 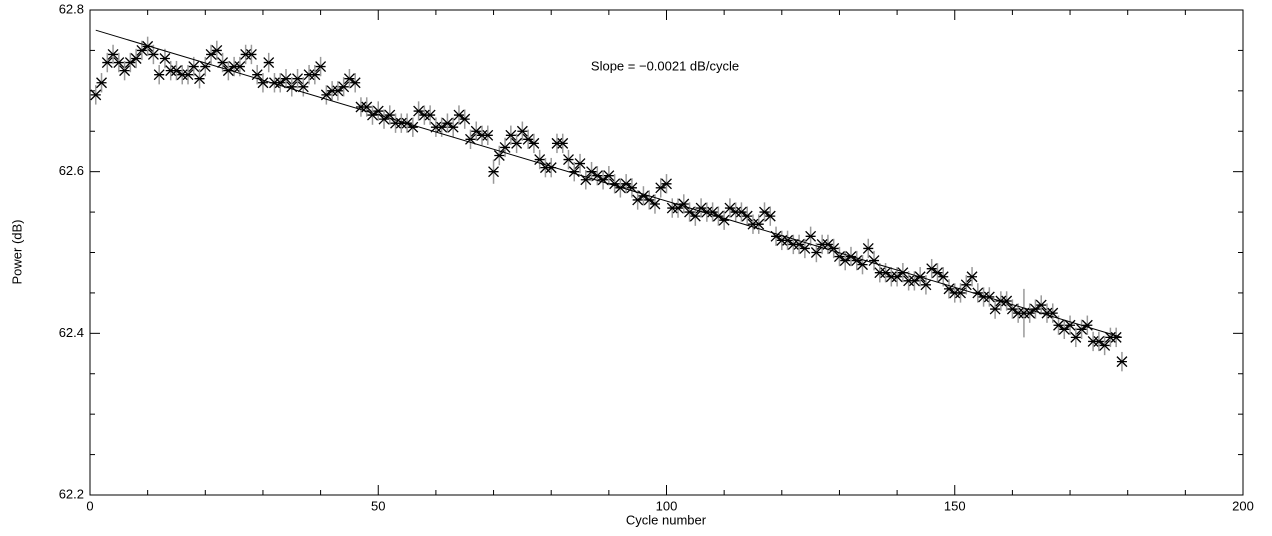 What do you see at coordinates (1243, 505) in the screenshot?
I see `x-tick-label: 200` at bounding box center [1243, 505].